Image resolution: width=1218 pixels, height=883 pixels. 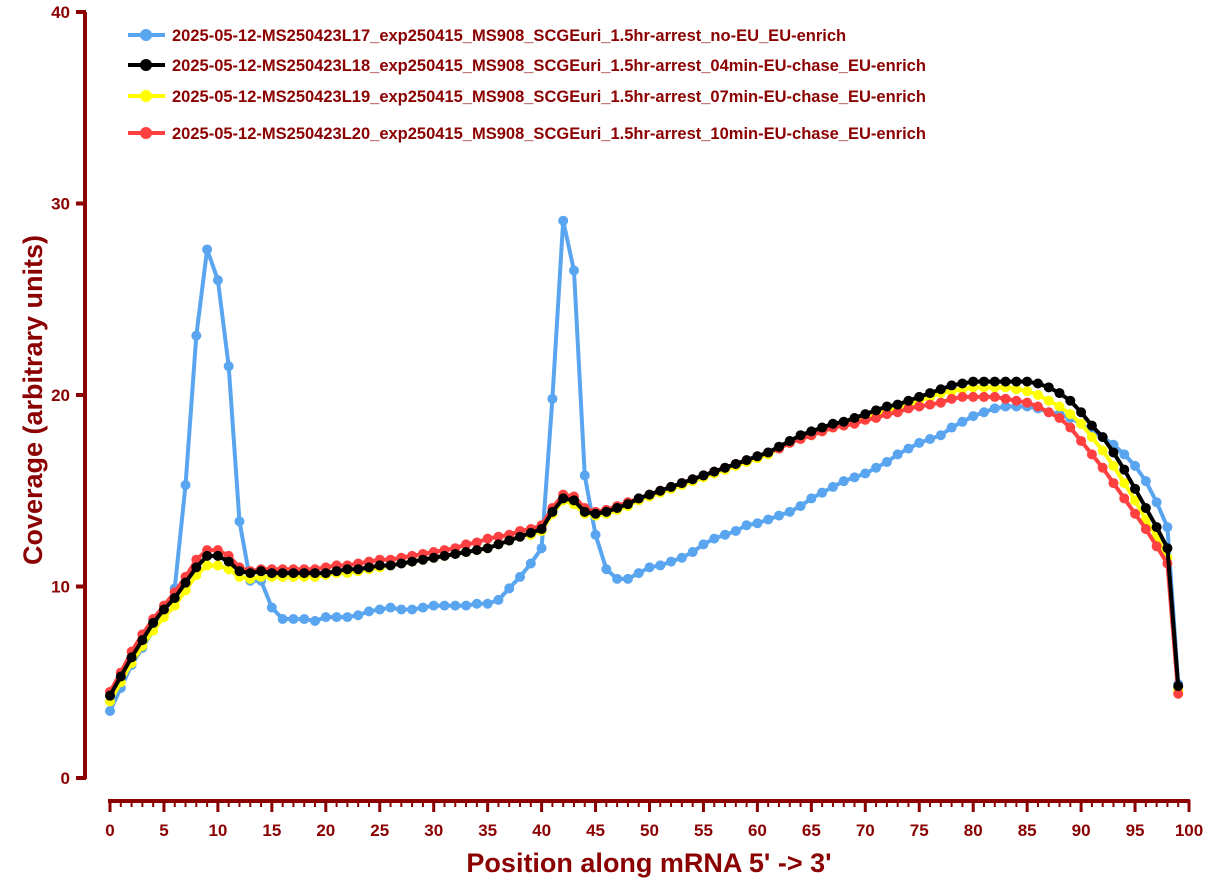 I want to click on x-tick-label: 100, so click(x=1189, y=830).